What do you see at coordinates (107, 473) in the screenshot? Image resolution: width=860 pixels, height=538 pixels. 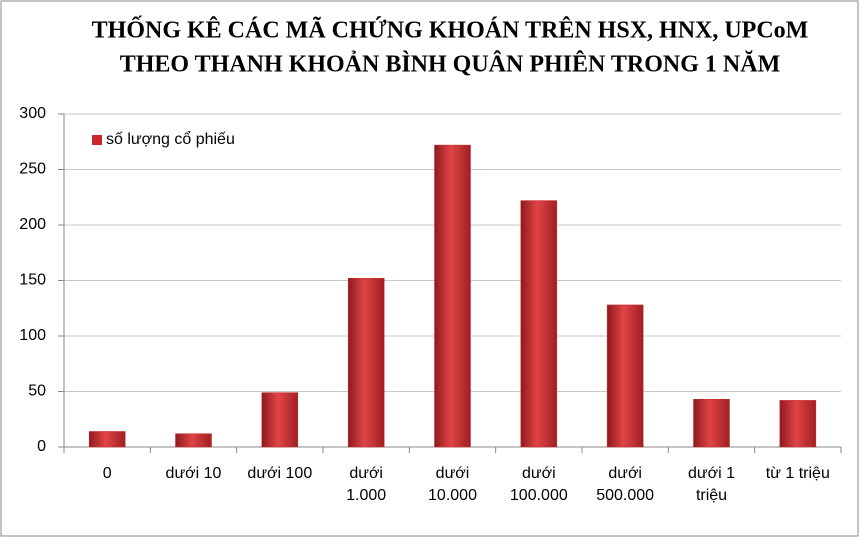 I see `x-tick-label: 0` at bounding box center [107, 473].